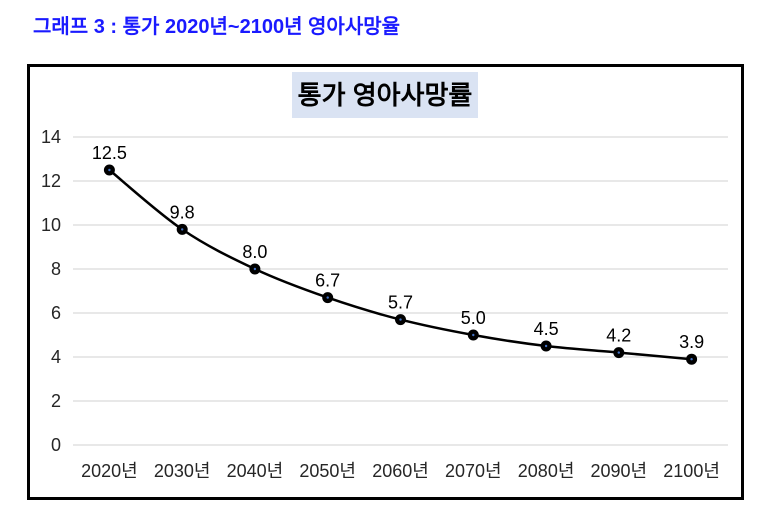  What do you see at coordinates (691, 342) in the screenshot?
I see `data-point-label: 3.9` at bounding box center [691, 342].